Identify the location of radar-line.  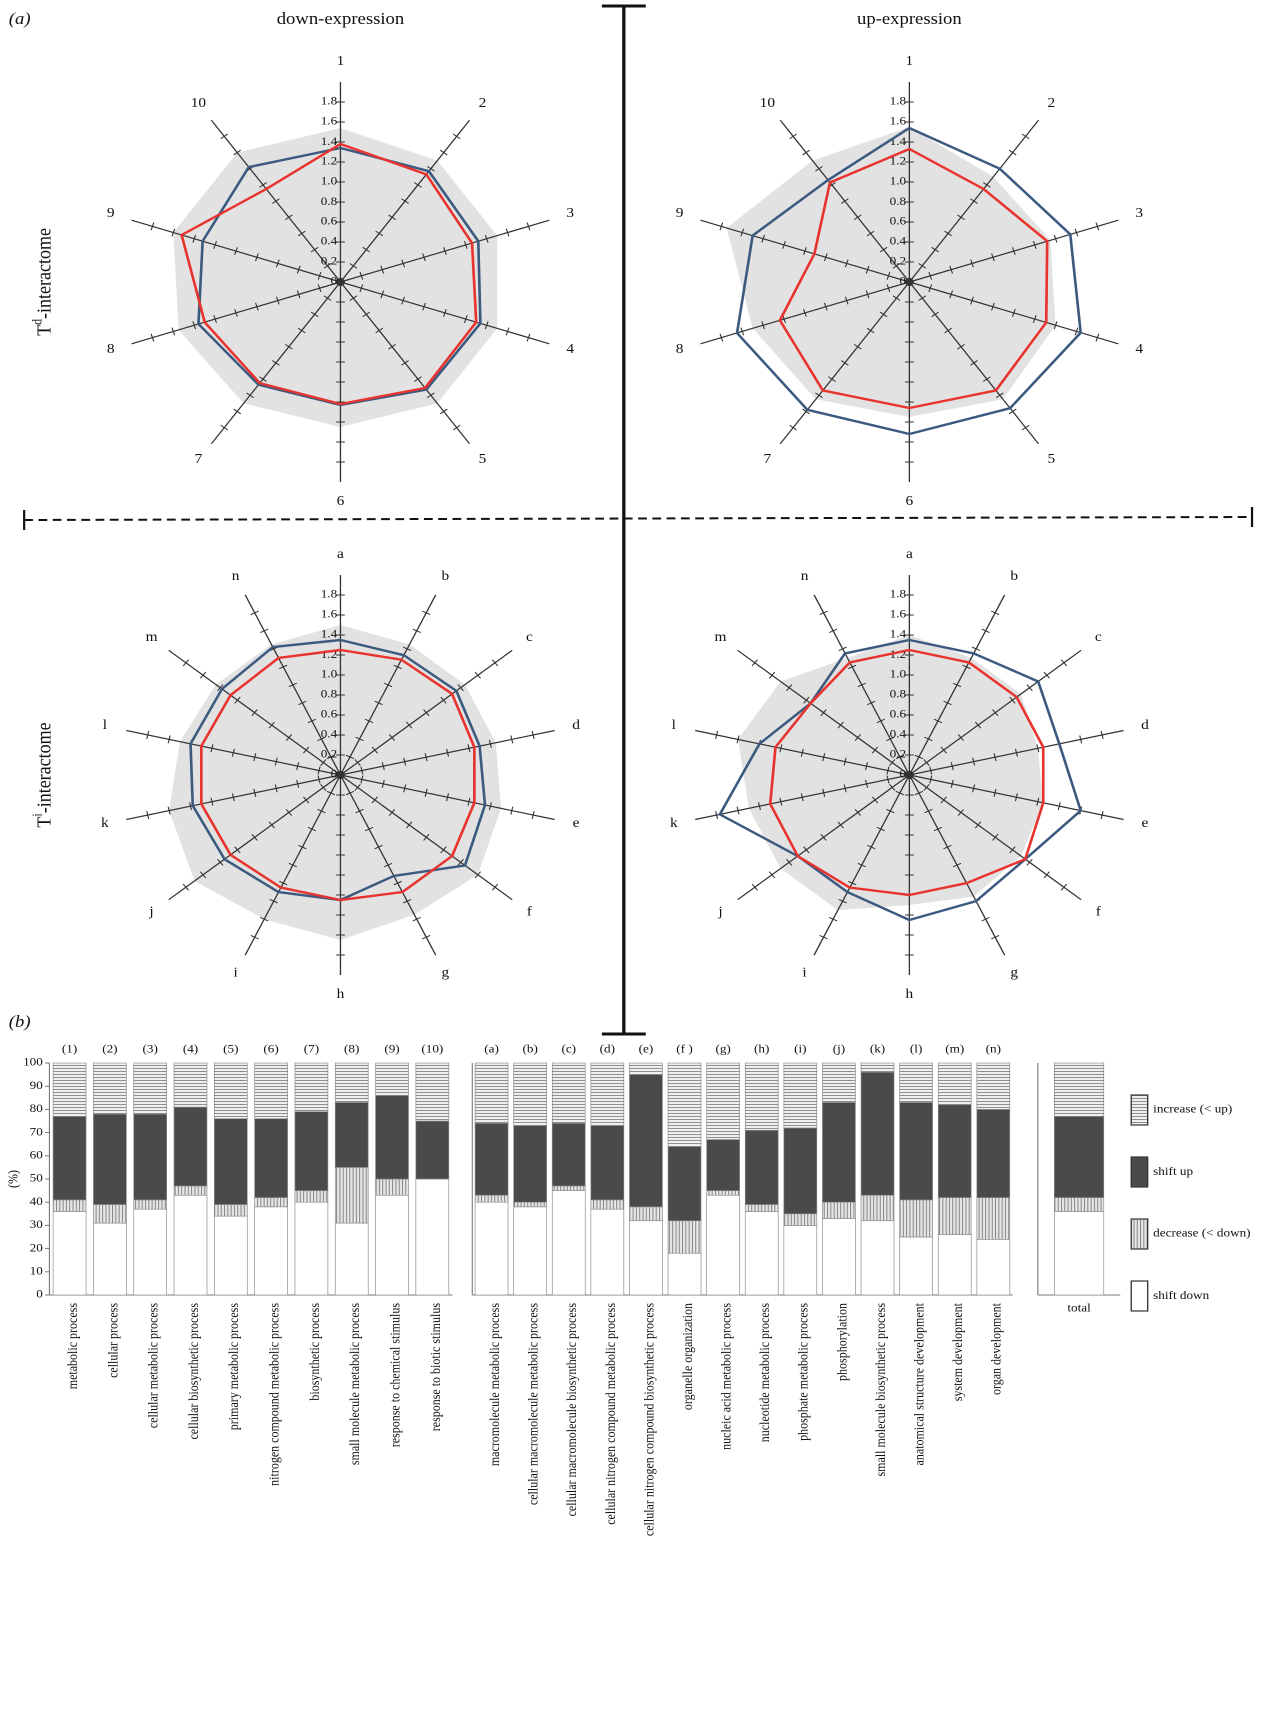
(337, 775).